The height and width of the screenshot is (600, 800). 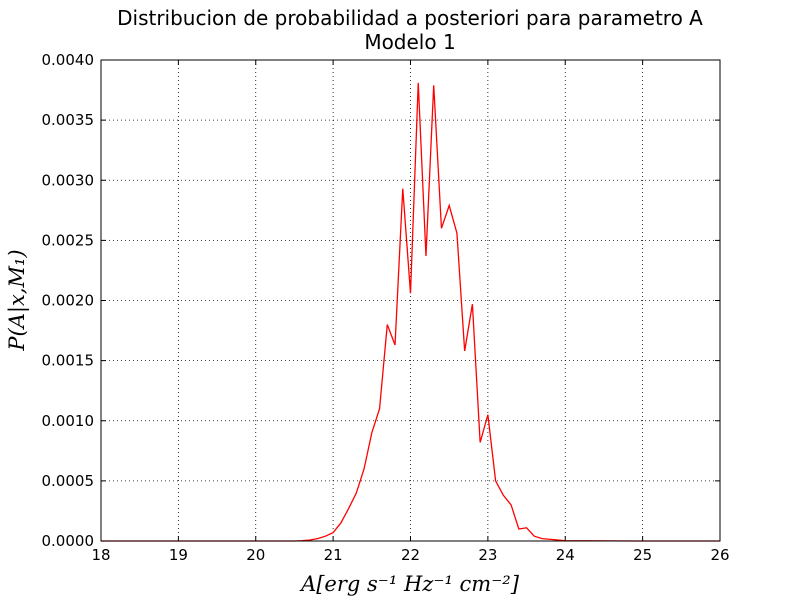 I want to click on x-tick-label: 22, so click(x=410, y=555).